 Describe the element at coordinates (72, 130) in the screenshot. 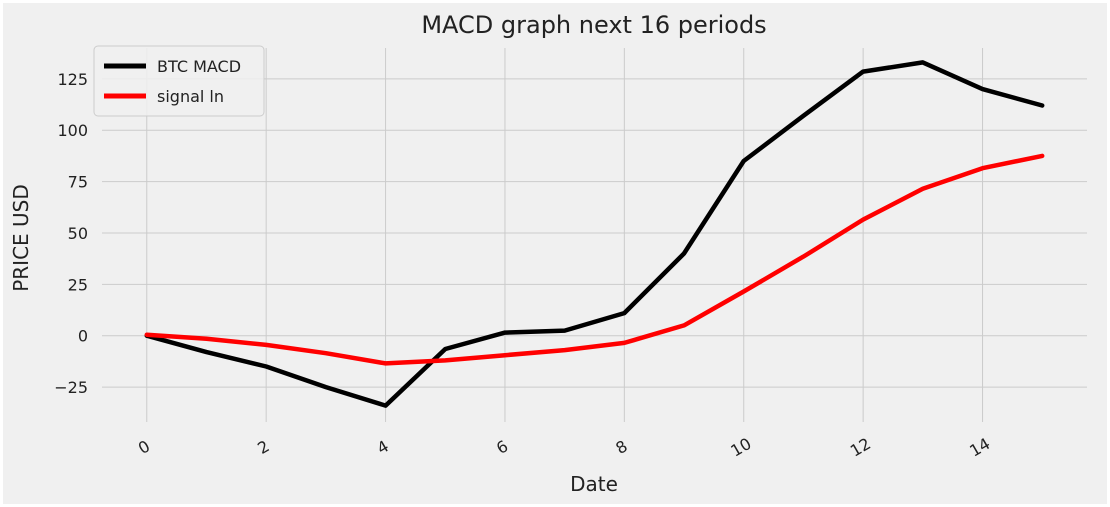

I see `y-tick-label: 100` at that location.